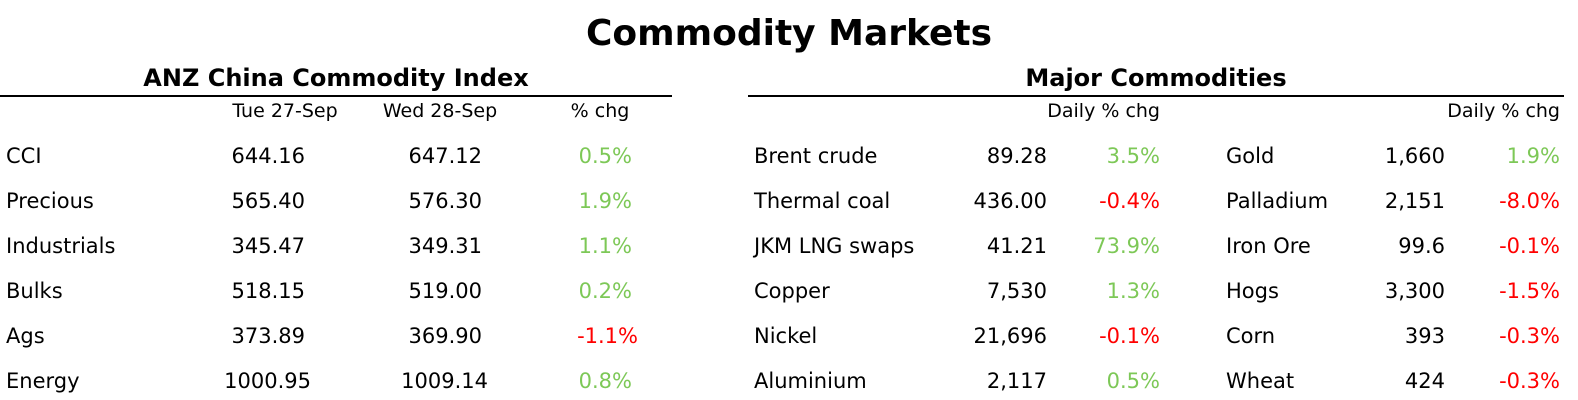 This screenshot has width=1578, height=400. I want to click on index-row-prev: 1000.95, so click(267, 381).